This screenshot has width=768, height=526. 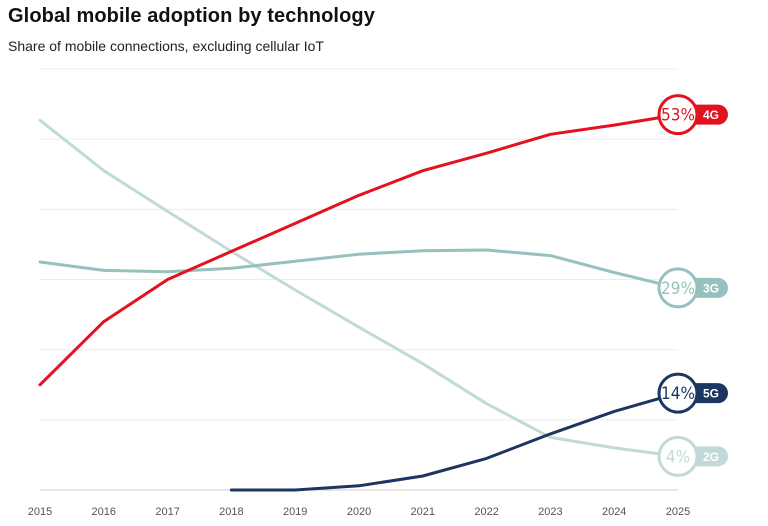 What do you see at coordinates (359, 269) in the screenshot?
I see `series-line-3g` at bounding box center [359, 269].